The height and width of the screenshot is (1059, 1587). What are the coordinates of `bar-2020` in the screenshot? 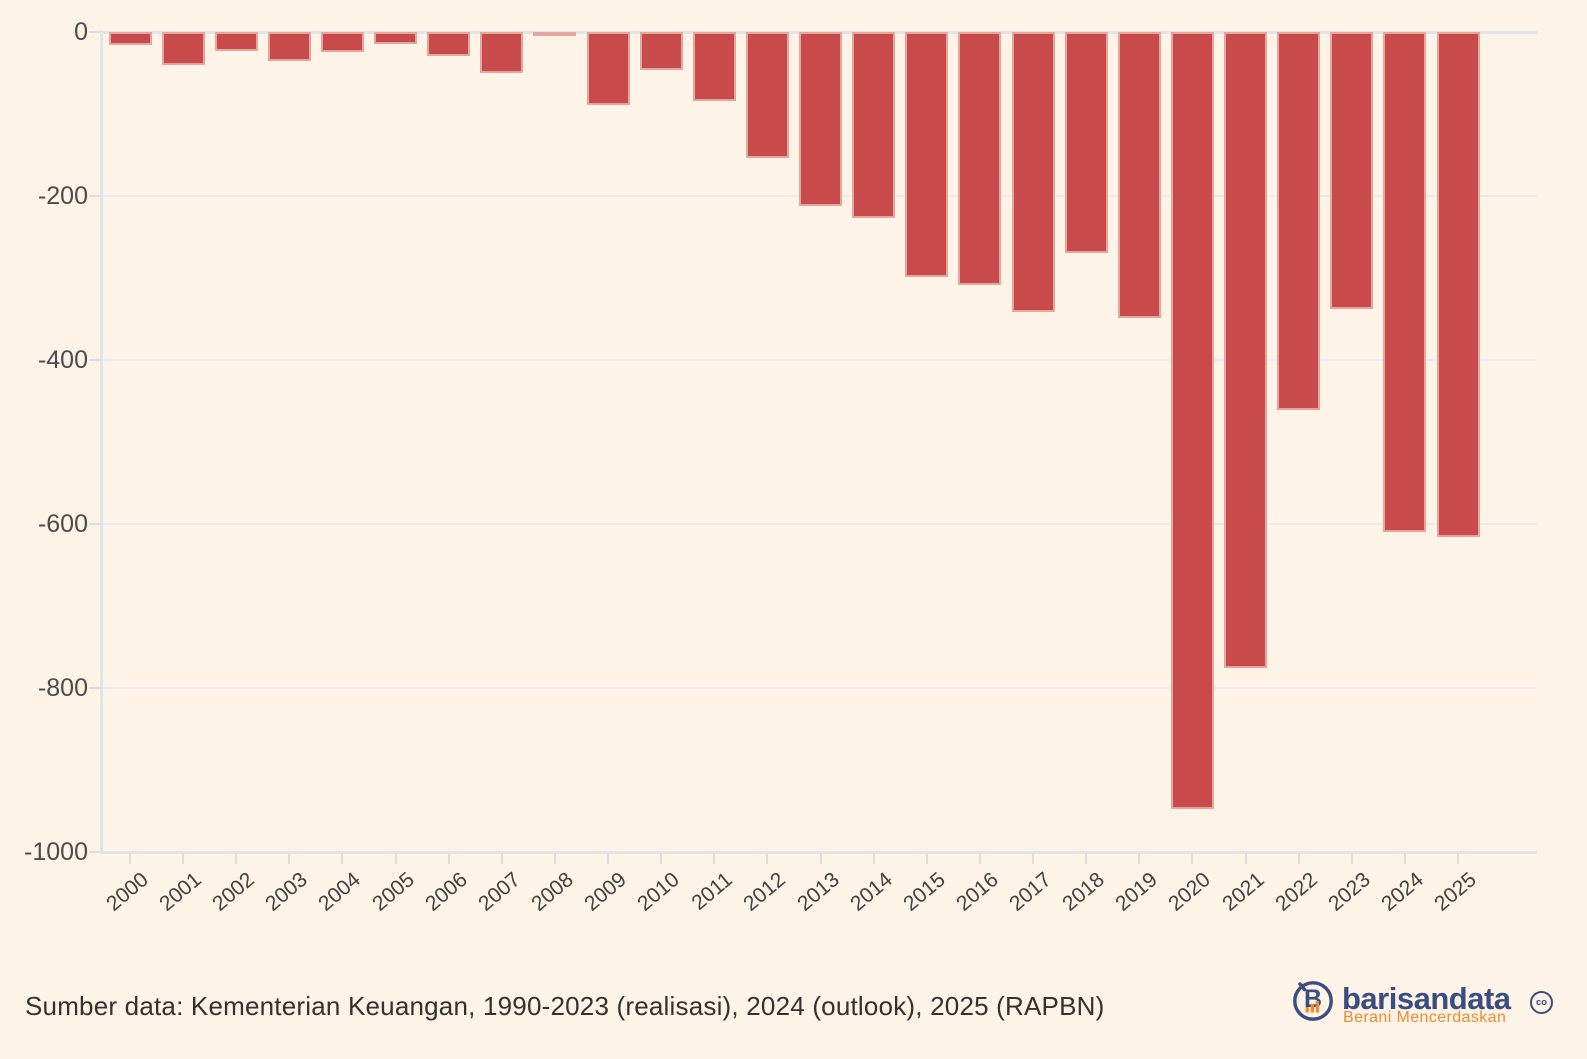 It's located at (1192, 421).